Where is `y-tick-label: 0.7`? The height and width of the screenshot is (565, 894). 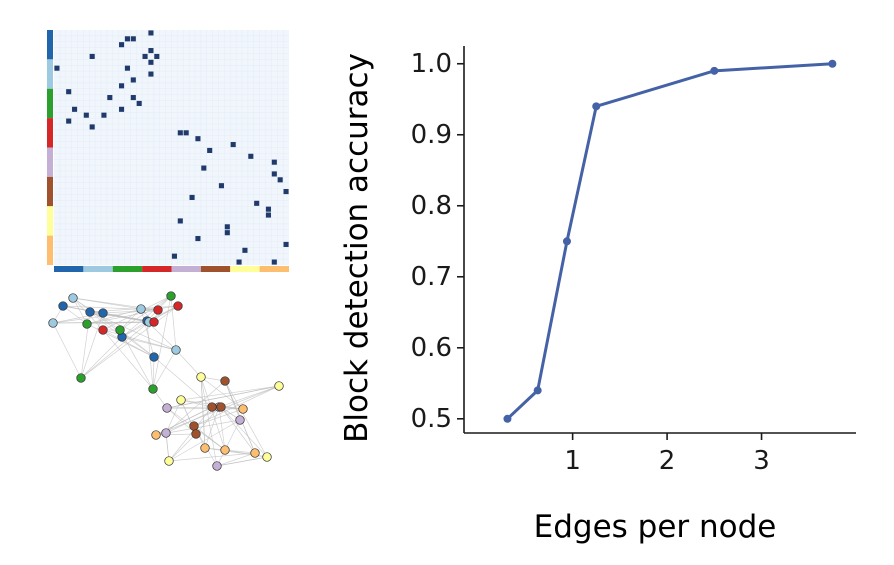 y-tick-label: 0.7 is located at coordinates (431, 277).